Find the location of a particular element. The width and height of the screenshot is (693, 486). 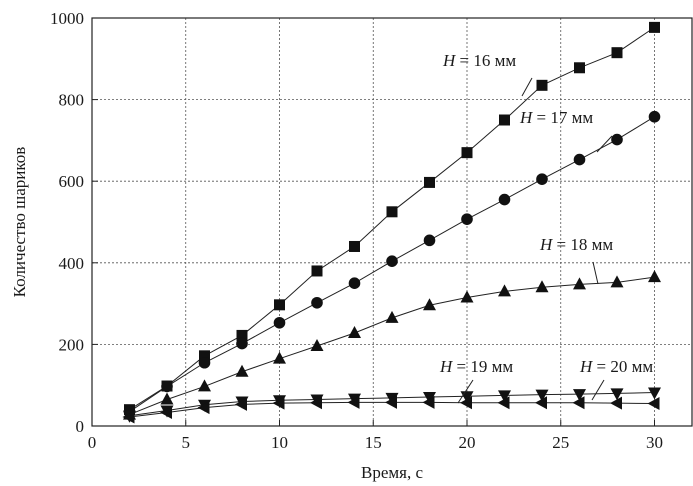

annotation-value: = 18 мм is located at coordinates (582, 244).